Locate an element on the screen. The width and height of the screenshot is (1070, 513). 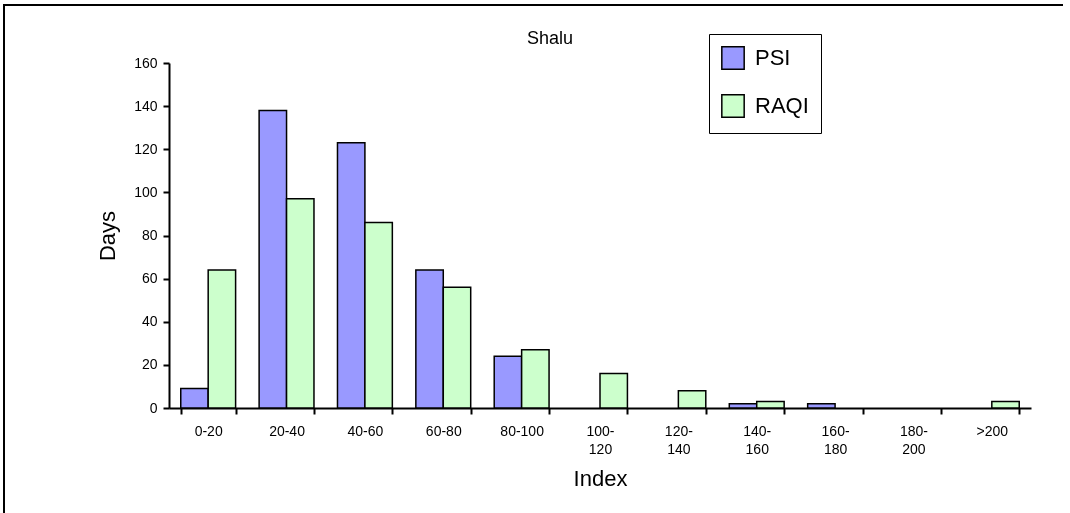
x-tick-label: 160-180 is located at coordinates (835, 439).